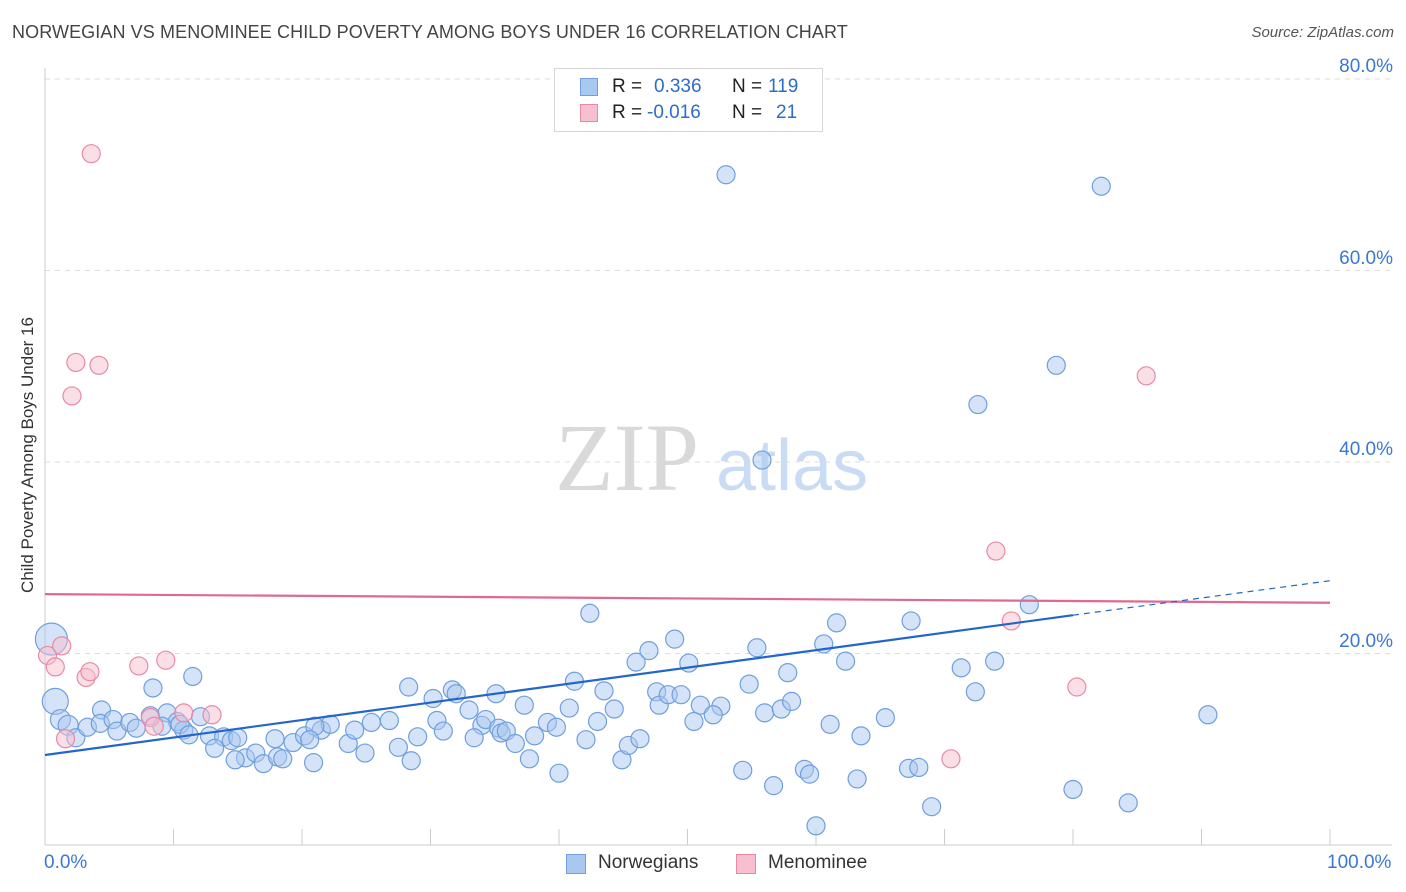 The width and height of the screenshot is (1406, 892). Describe the element at coordinates (678, 86) in the screenshot. I see `legend-r-value: 0.336` at that location.